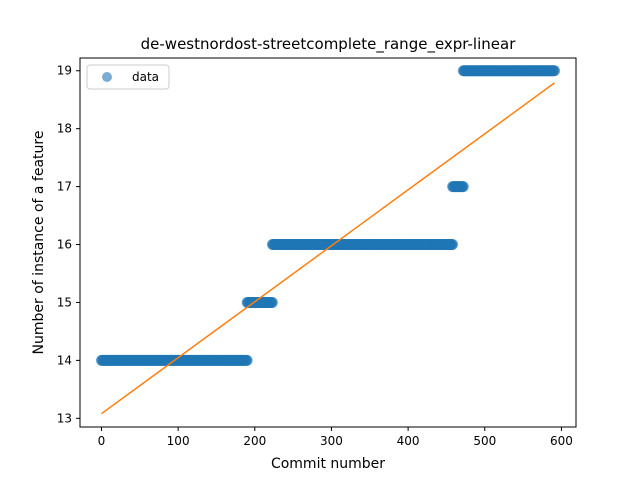 Image resolution: width=640 pixels, height=480 pixels. Describe the element at coordinates (64, 245) in the screenshot. I see `y-tick-label: 16` at that location.